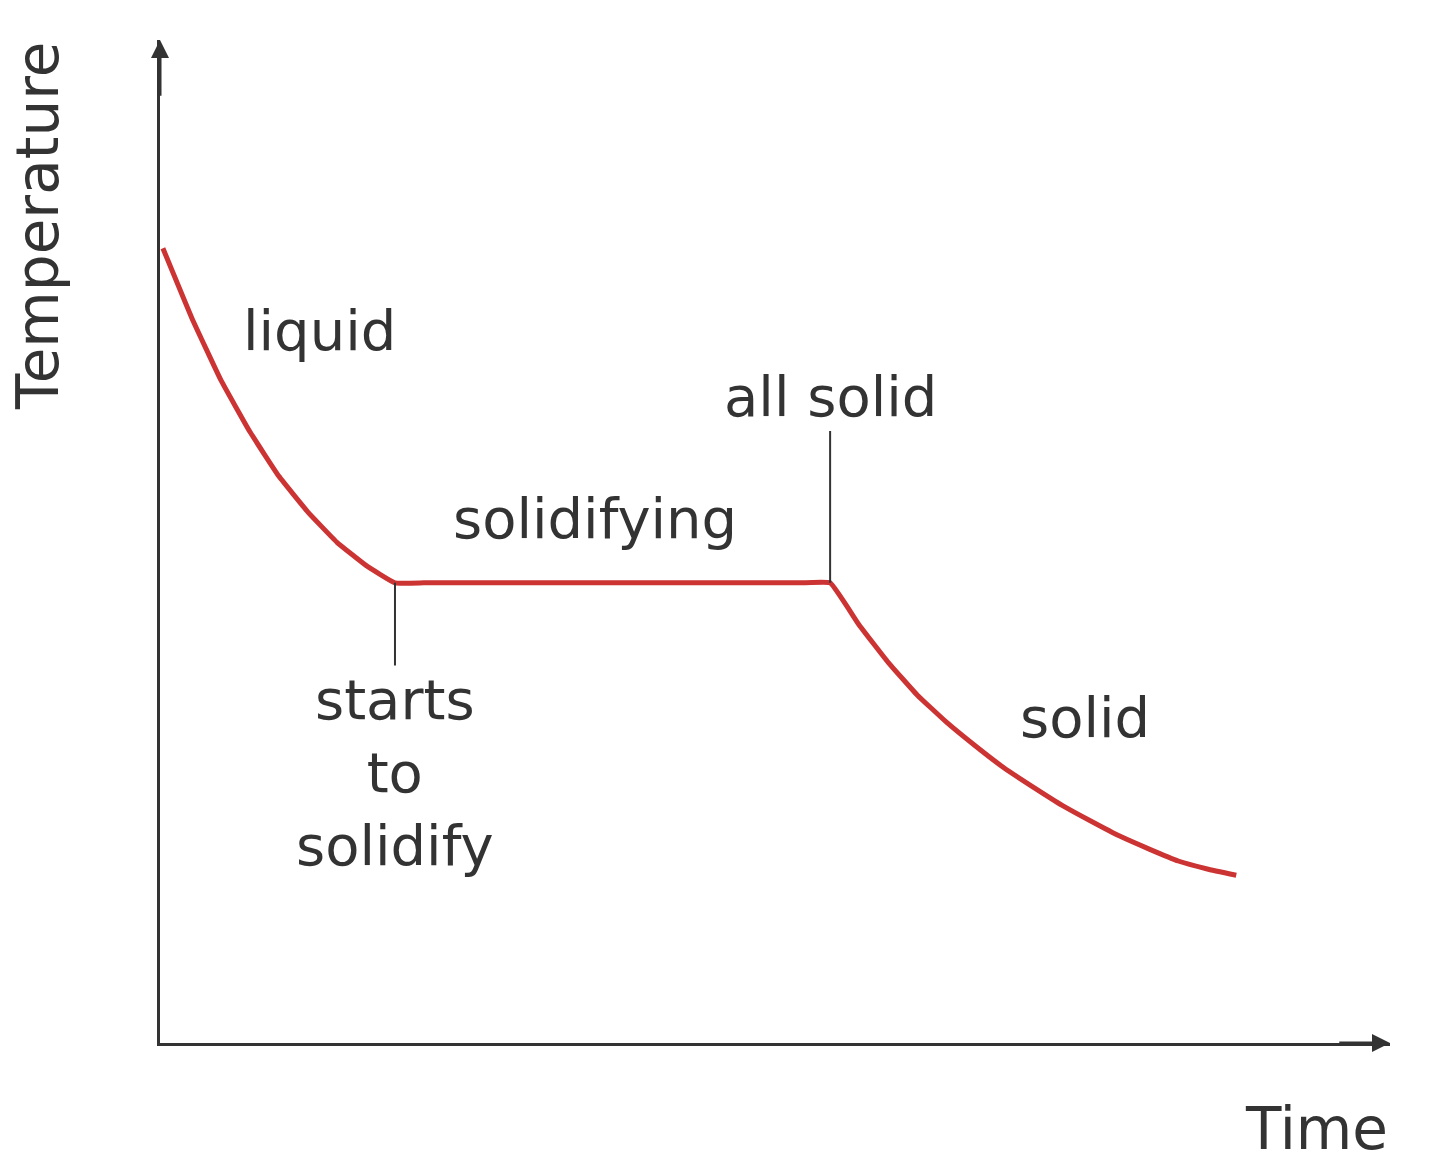 Image resolution: width=1440 pixels, height=1175 pixels. Describe the element at coordinates (831, 396) in the screenshot. I see `annotation: all solid` at that location.